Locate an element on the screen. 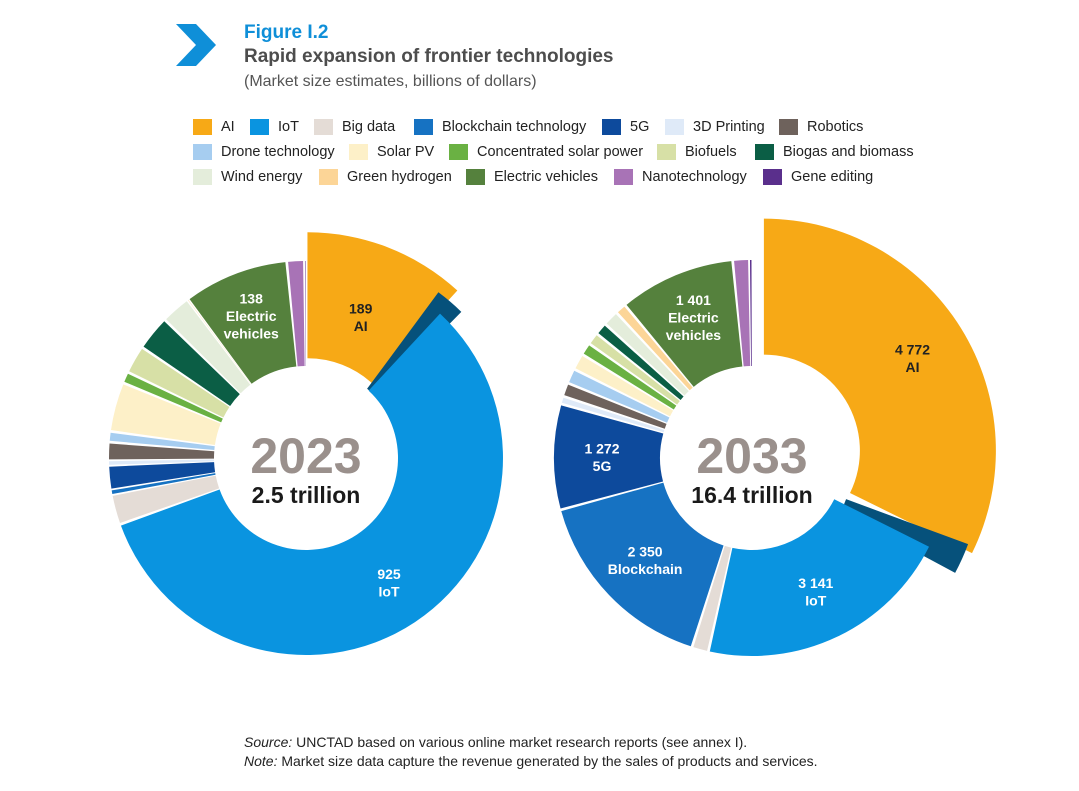 The height and width of the screenshot is (791, 1079). legend-label: 5G is located at coordinates (640, 127).